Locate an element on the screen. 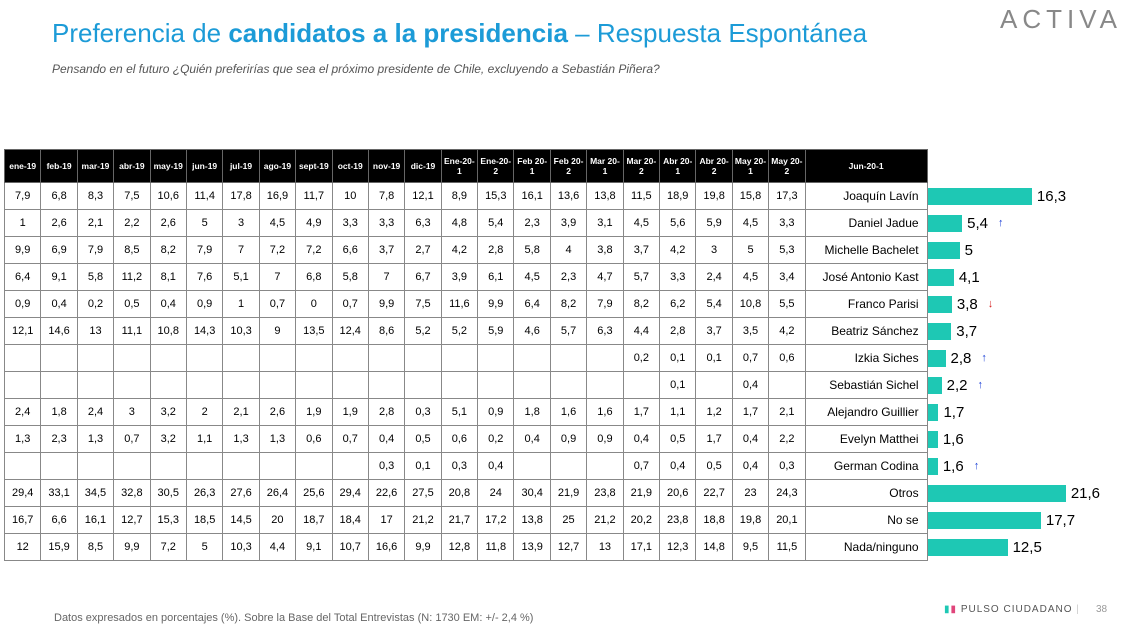 The width and height of the screenshot is (1144, 633). table-cell: 1,6 is located at coordinates (605, 412).